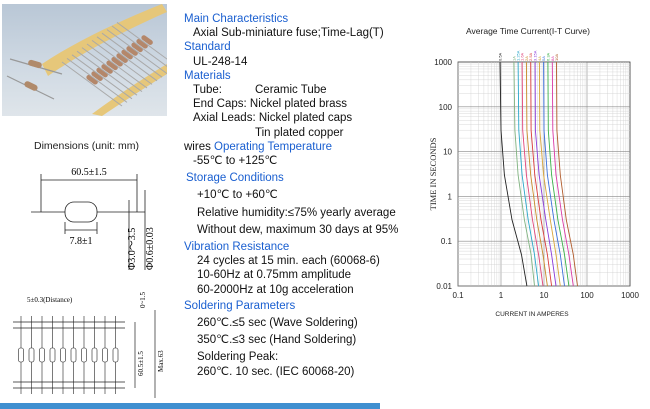 The height and width of the screenshot is (409, 650). Describe the element at coordinates (450, 196) in the screenshot. I see `y-tick-label: 1` at that location.